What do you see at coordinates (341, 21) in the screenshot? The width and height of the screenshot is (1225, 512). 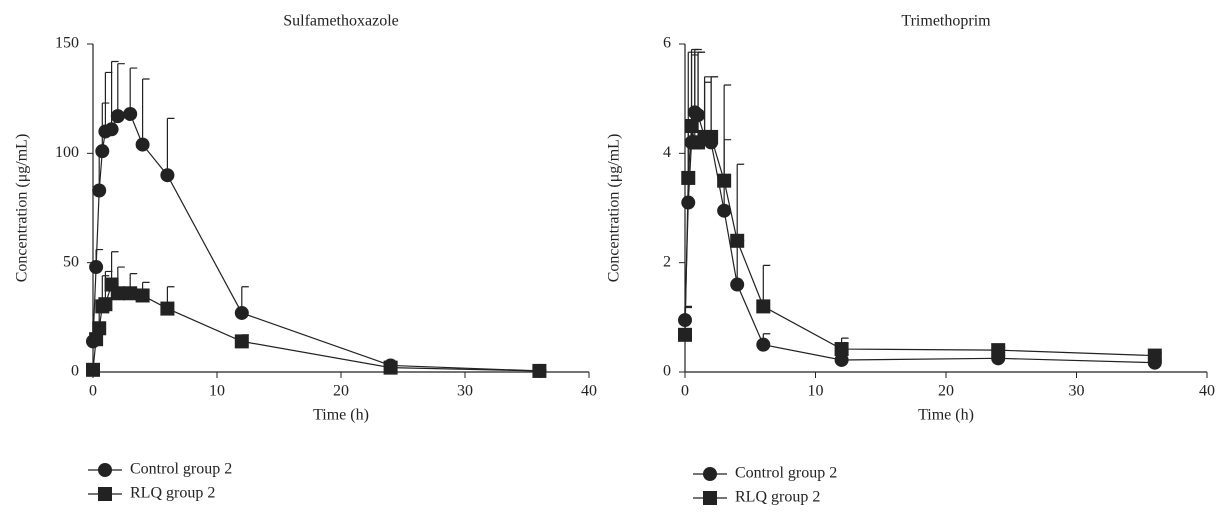 I see `chart-title: Sulfamethoxazole` at bounding box center [341, 21].